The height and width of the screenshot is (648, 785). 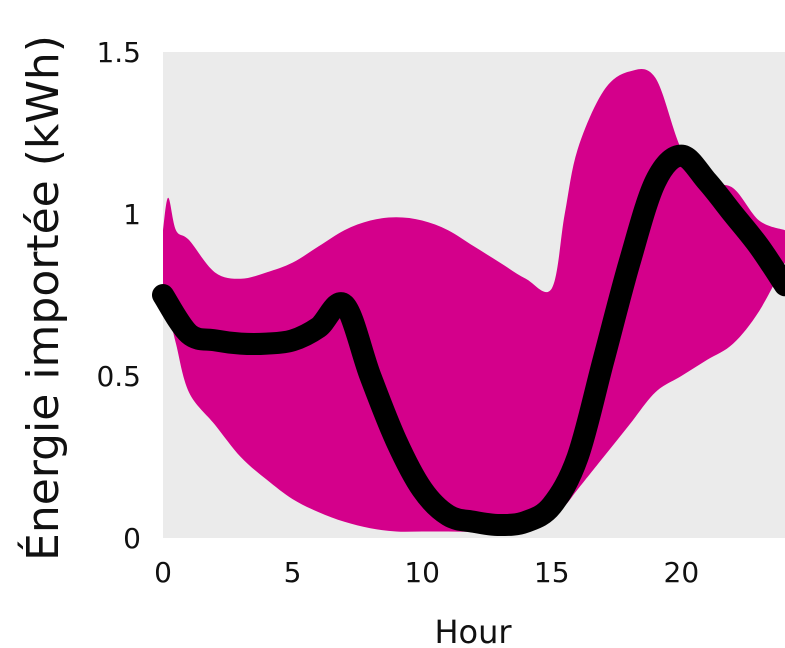 I want to click on x-tick-label: 15, so click(x=552, y=572).